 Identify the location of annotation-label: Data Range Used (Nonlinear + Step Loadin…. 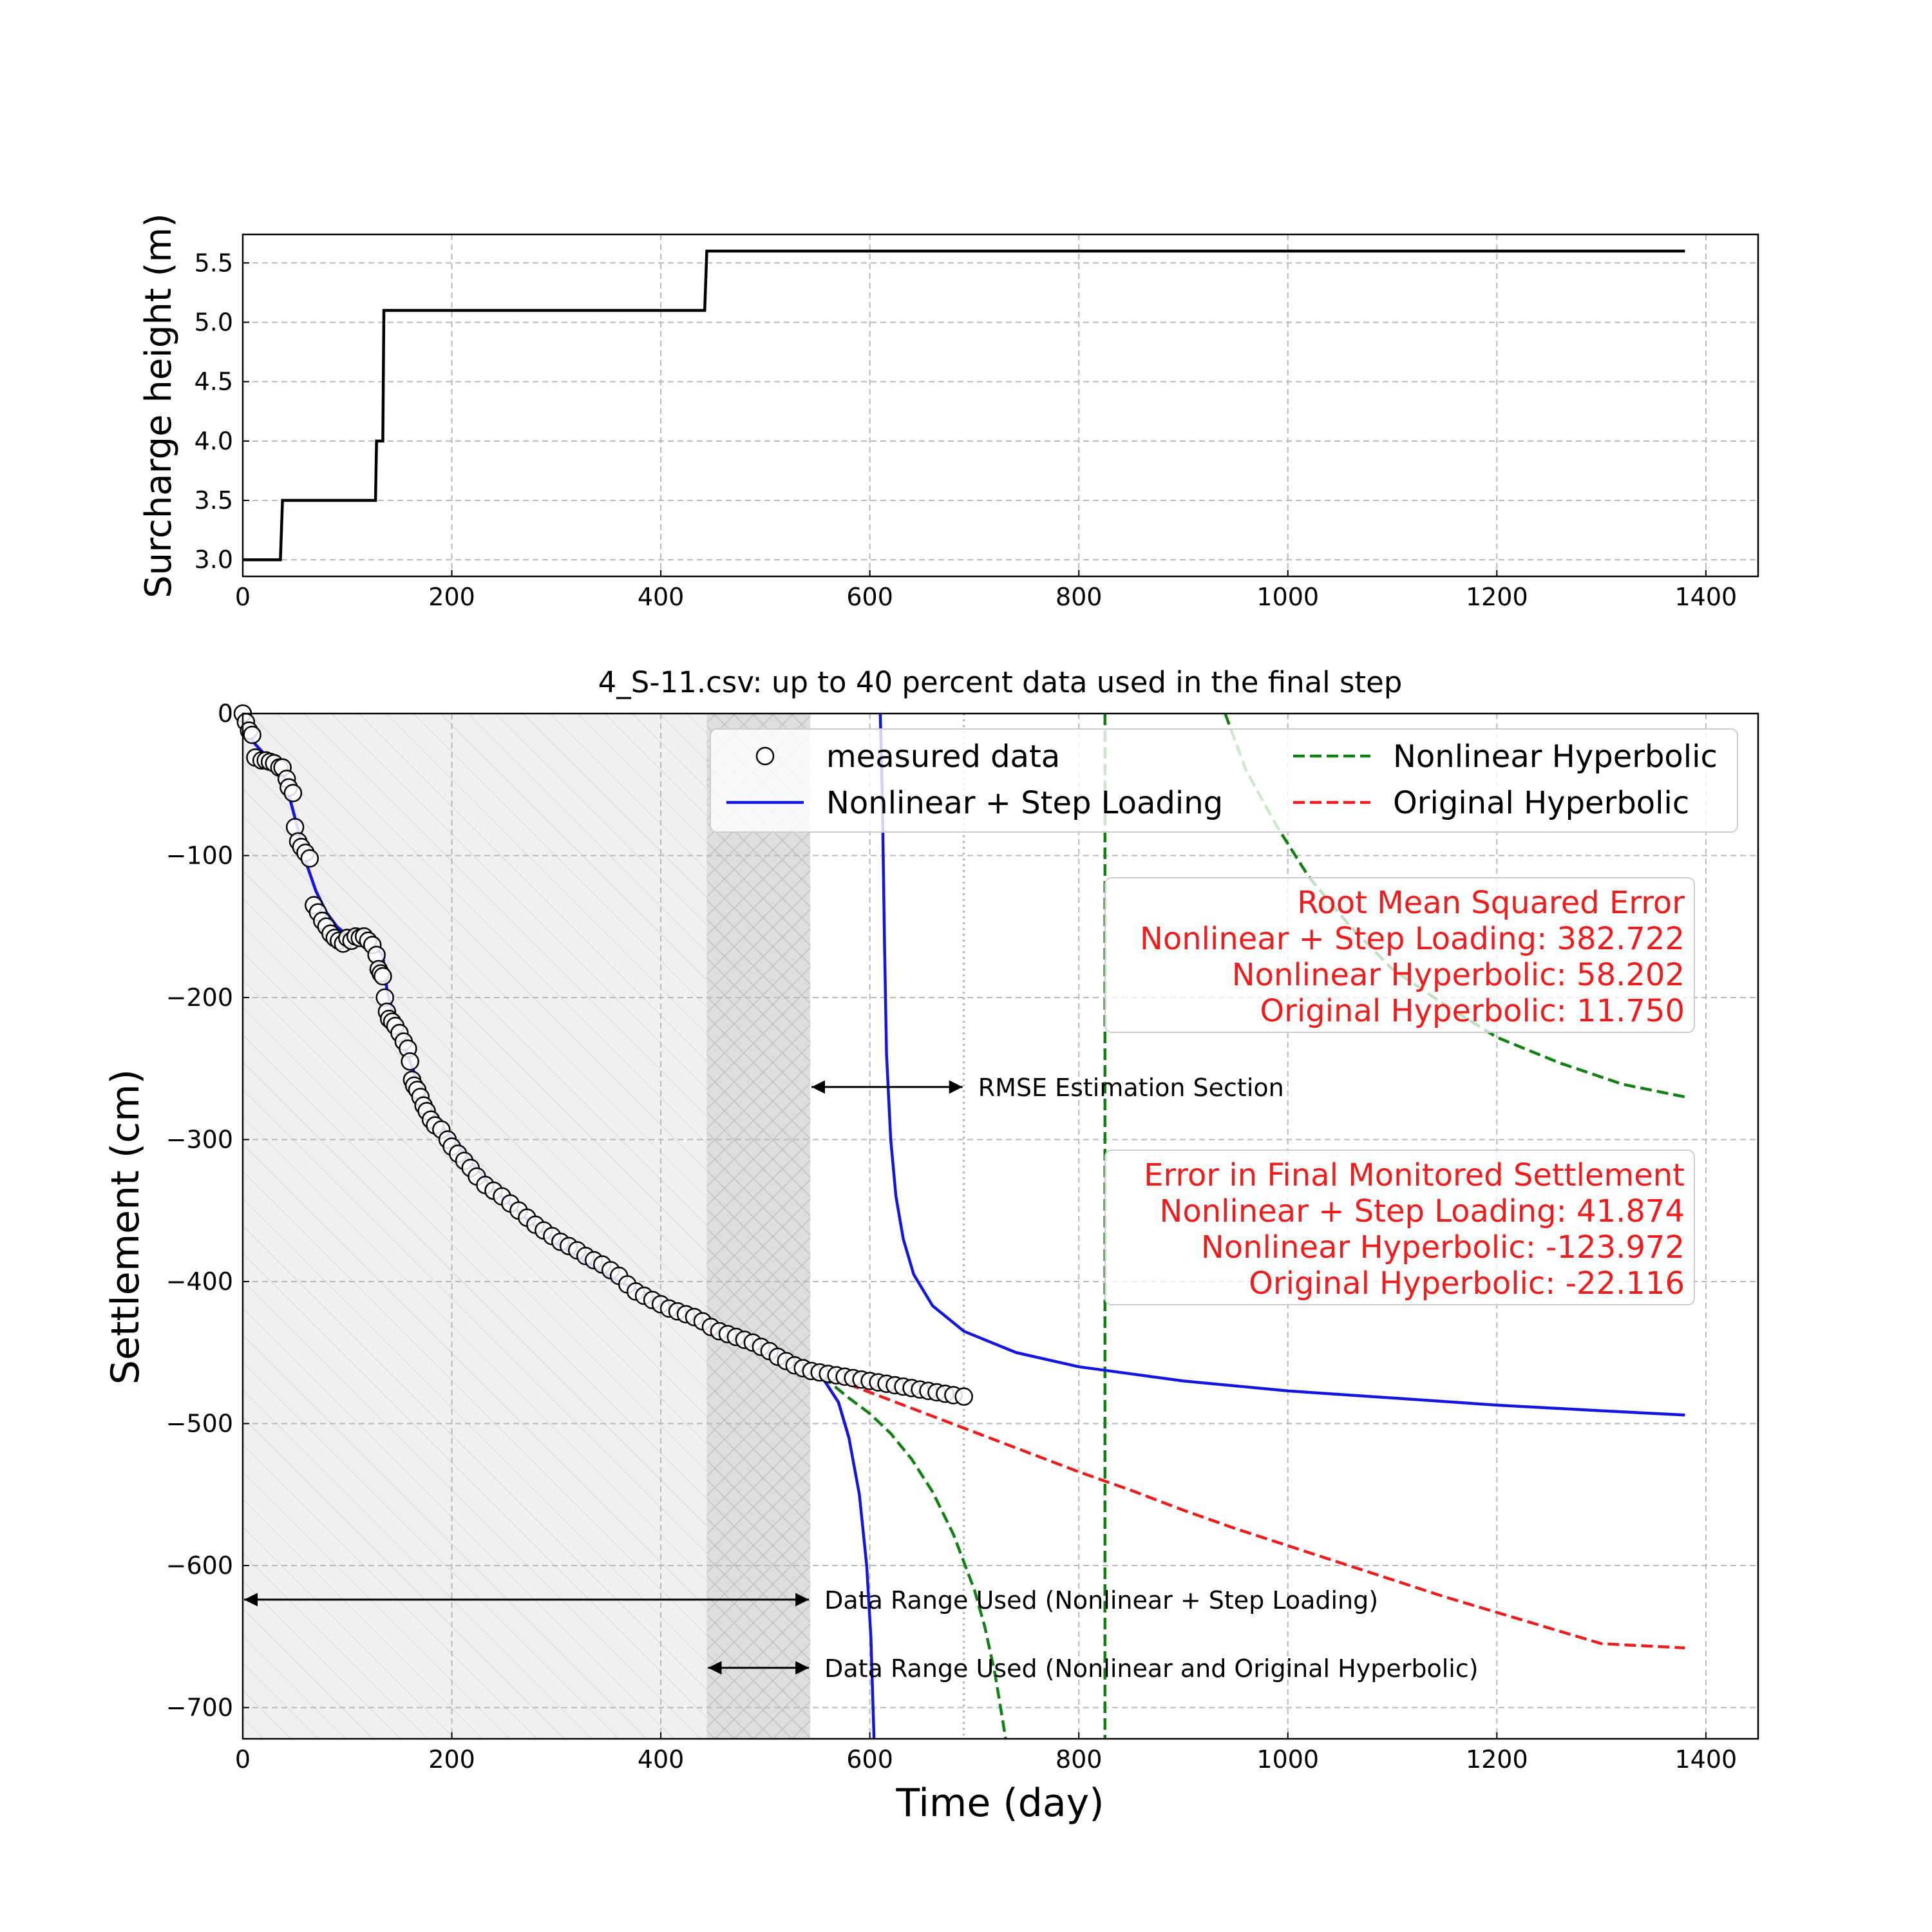
(1101, 1601).